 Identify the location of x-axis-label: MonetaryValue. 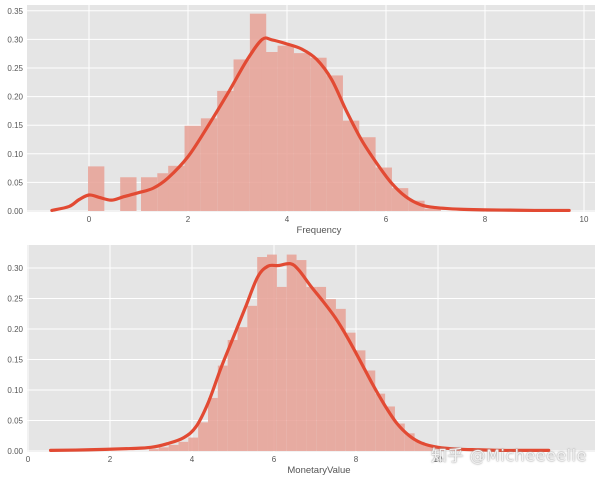
(318, 470).